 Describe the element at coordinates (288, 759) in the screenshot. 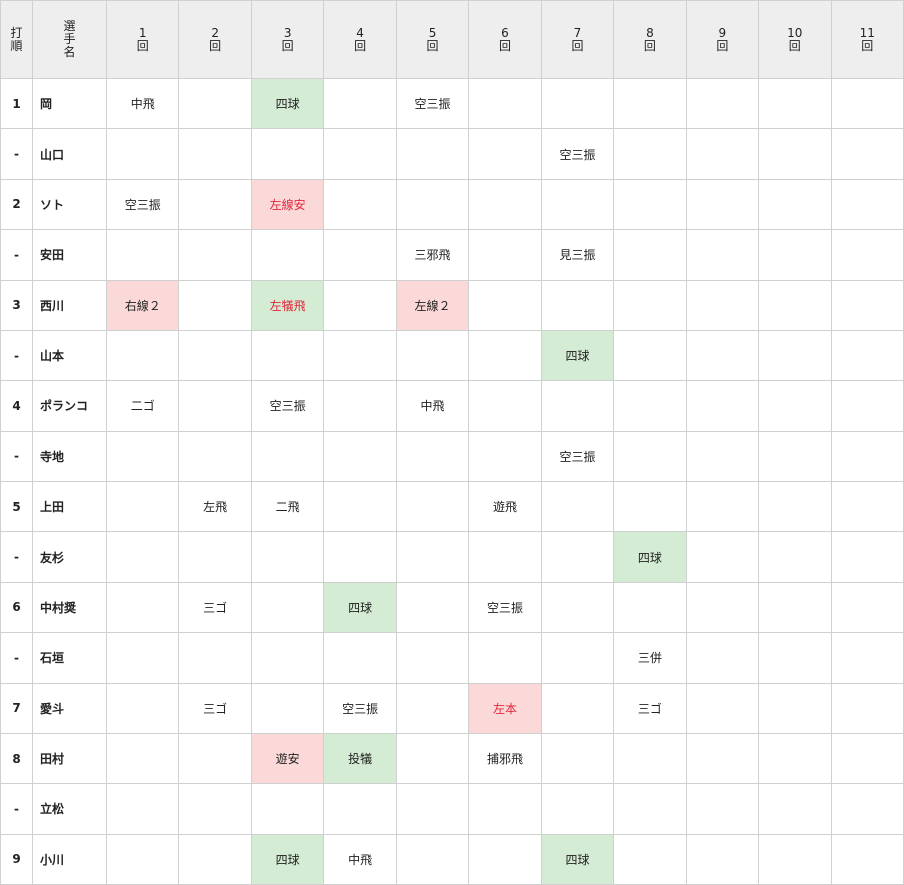

I see `inning-result: 遊安` at that location.